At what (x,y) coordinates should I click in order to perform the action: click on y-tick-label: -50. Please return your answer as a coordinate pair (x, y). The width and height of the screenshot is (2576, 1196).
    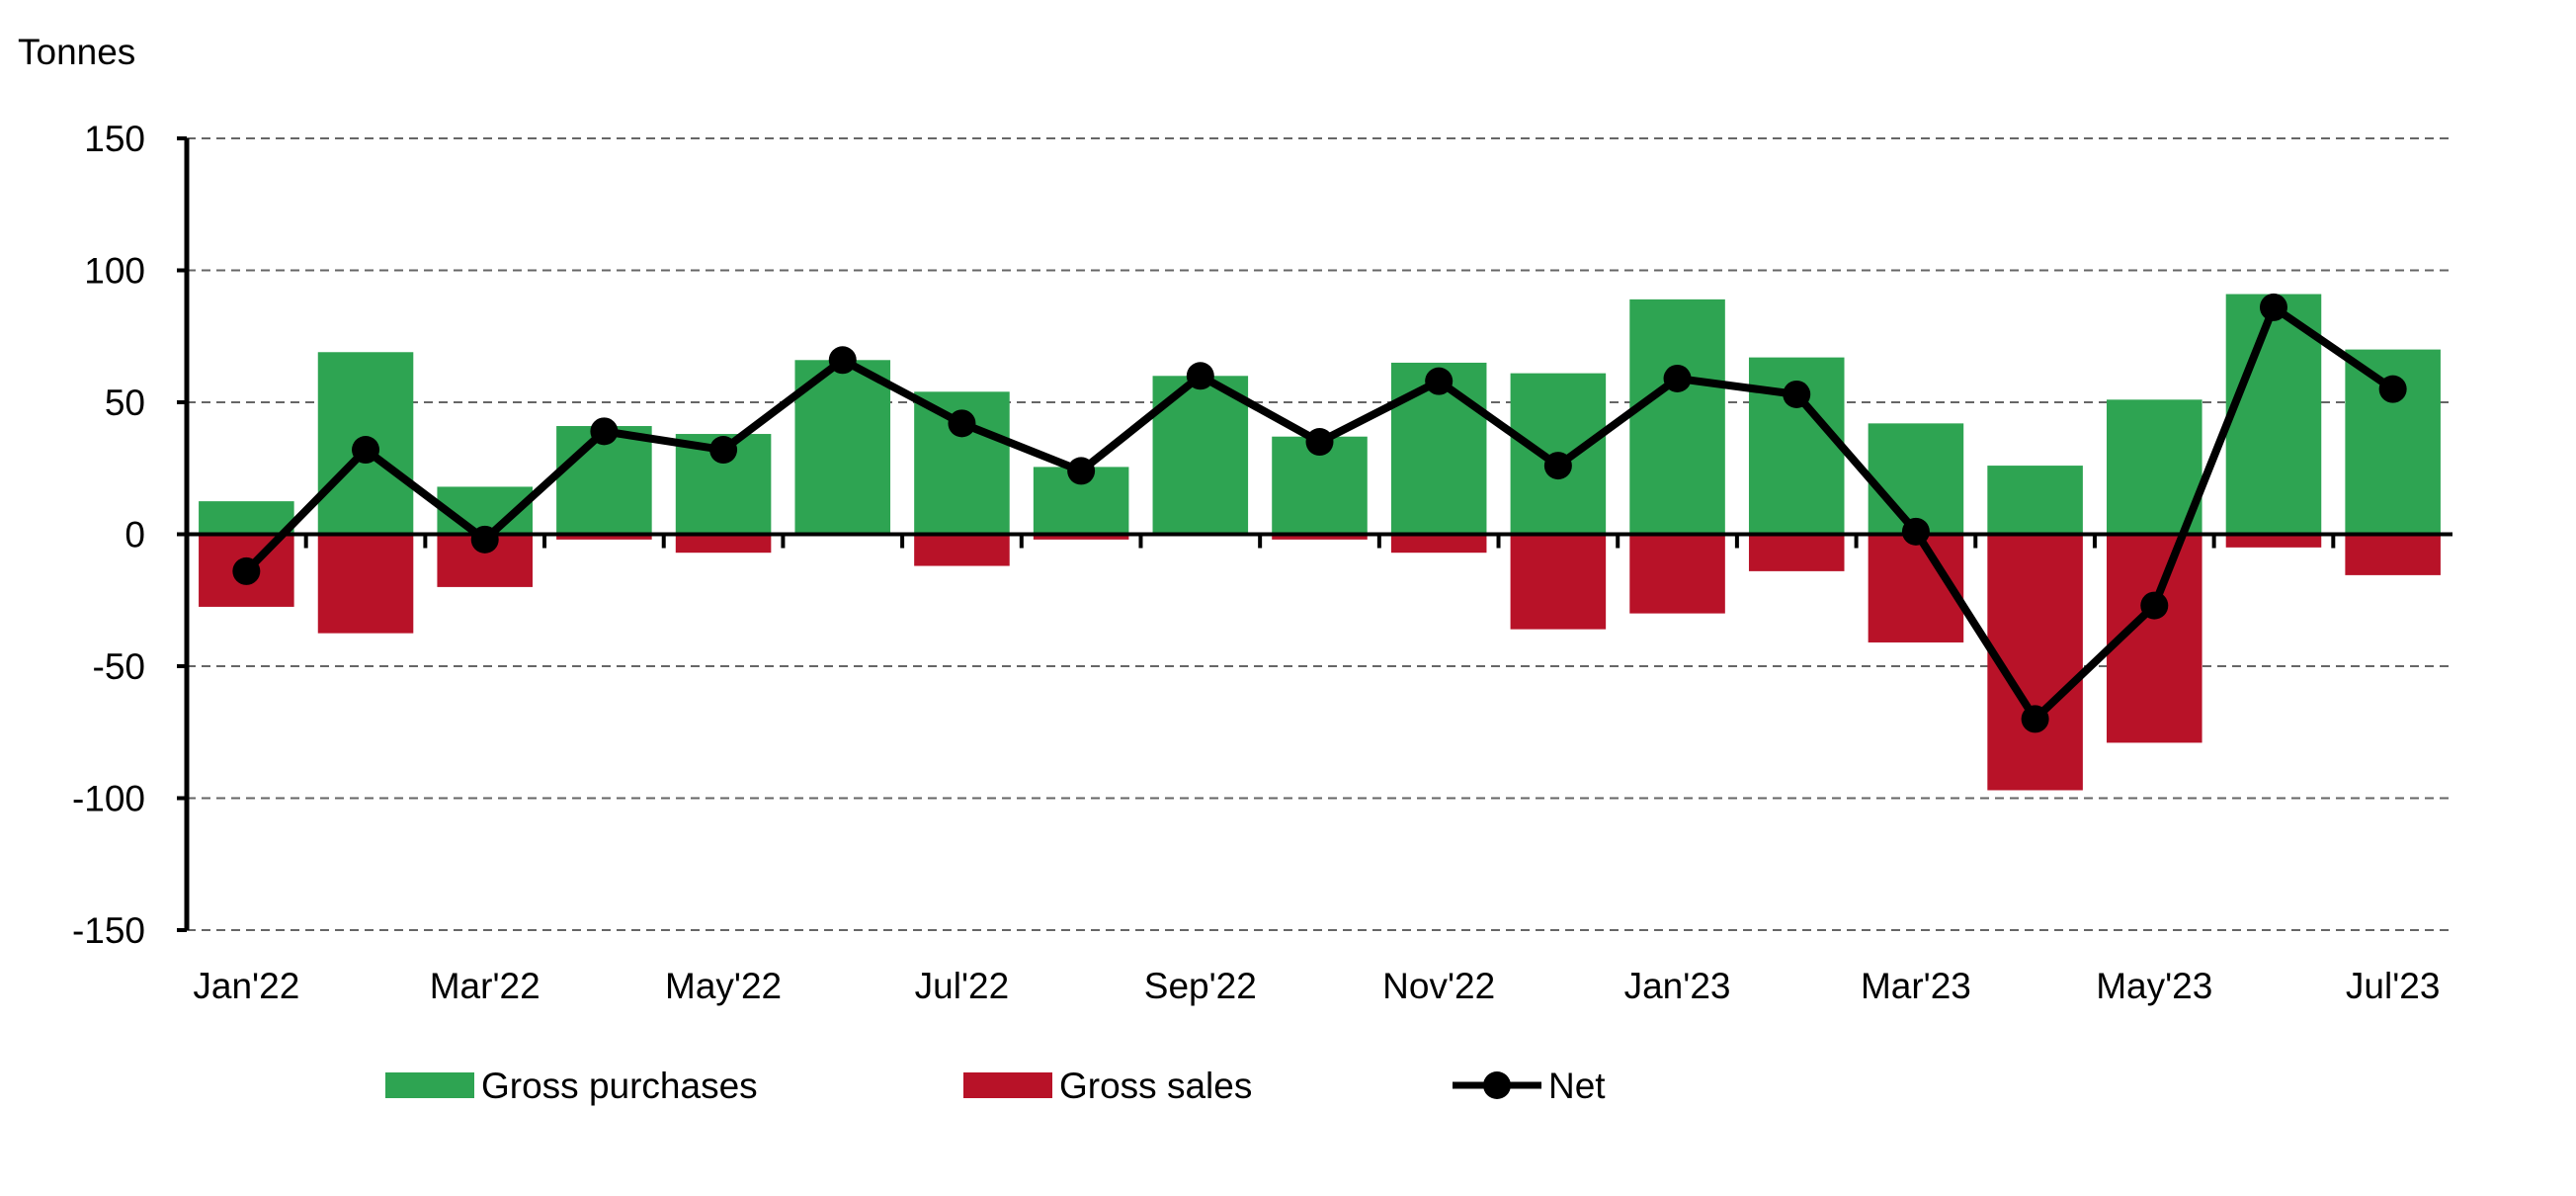
    Looking at the image, I should click on (119, 666).